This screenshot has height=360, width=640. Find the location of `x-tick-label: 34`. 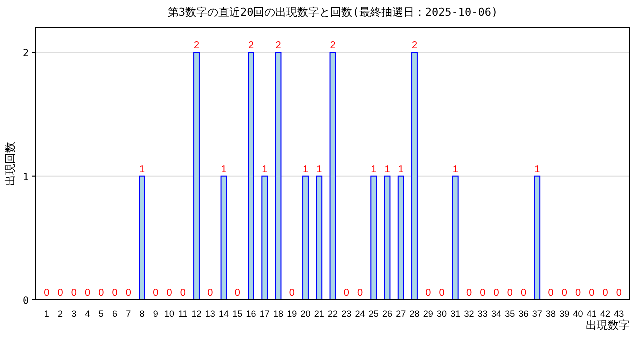

x-tick-label: 34 is located at coordinates (496, 314).